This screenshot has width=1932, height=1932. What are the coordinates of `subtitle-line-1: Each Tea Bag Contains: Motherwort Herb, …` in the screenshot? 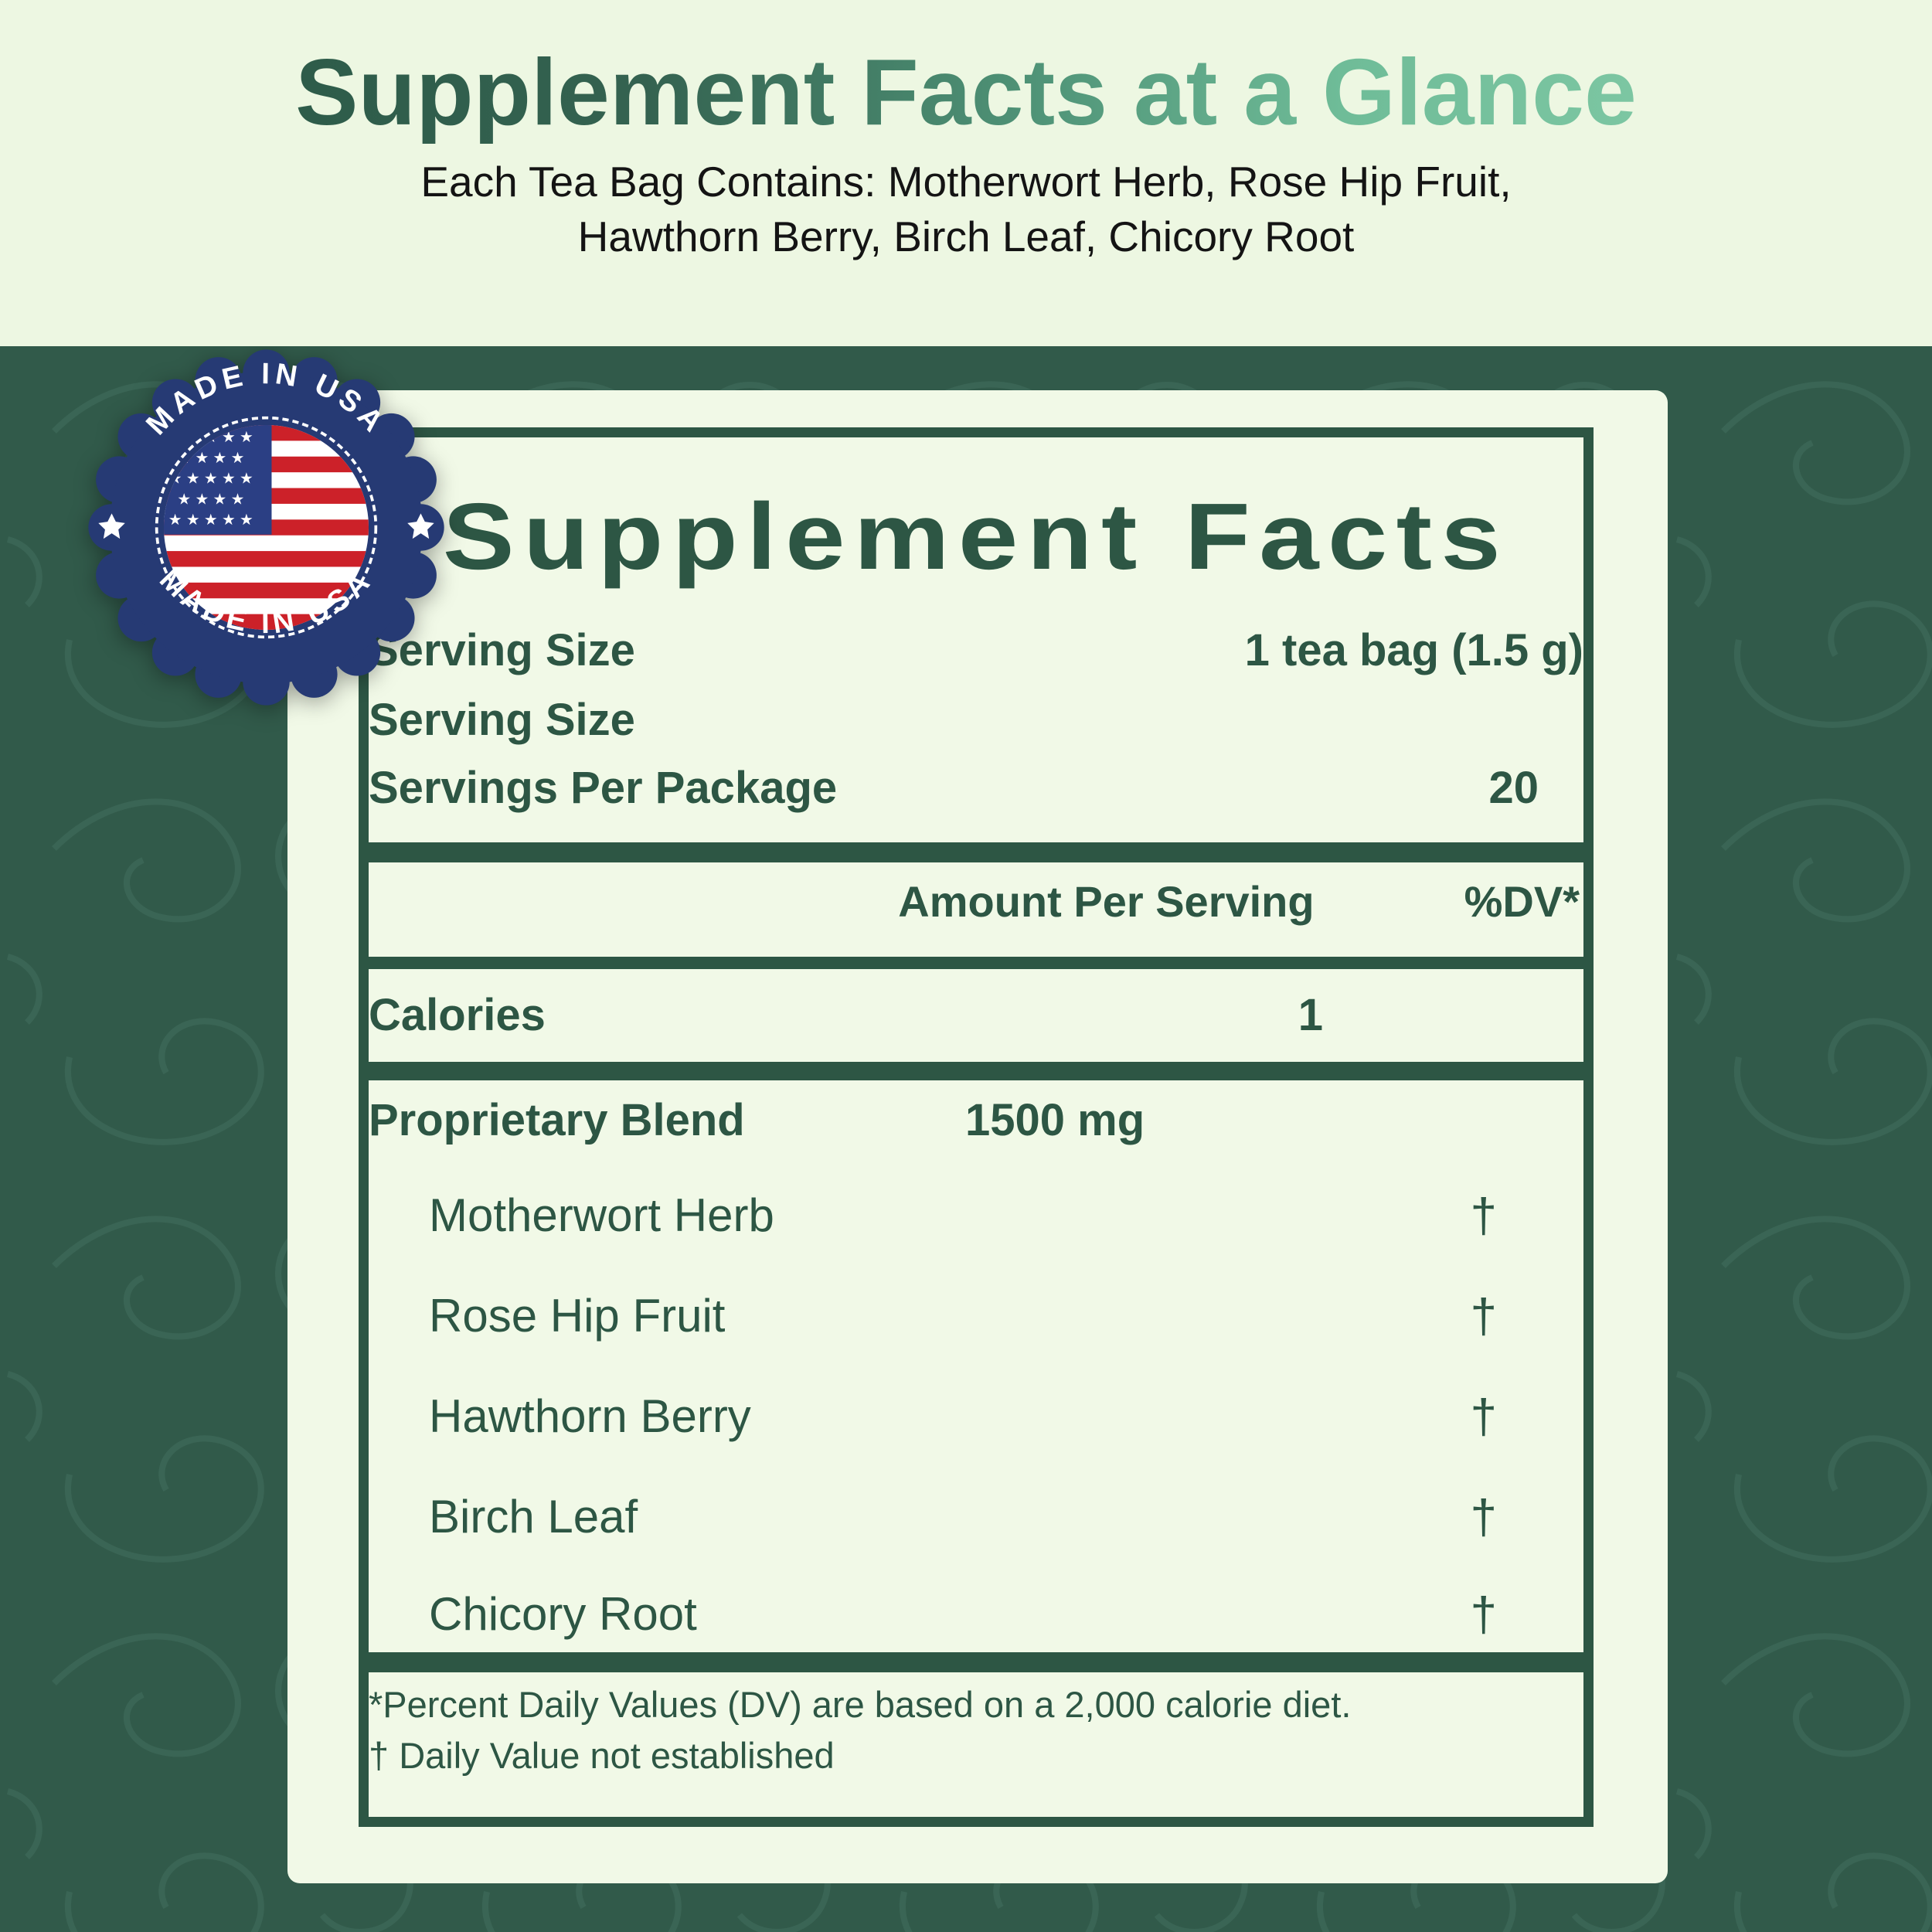 It's located at (966, 182).